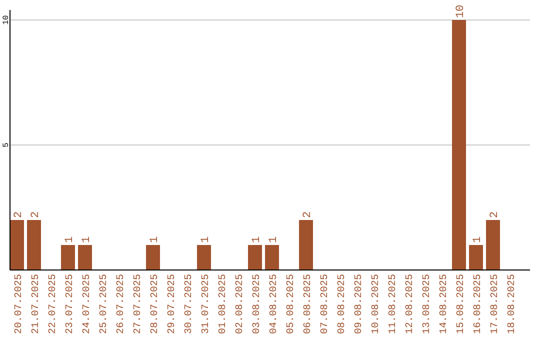 The width and height of the screenshot is (540, 340). What do you see at coordinates (19, 304) in the screenshot?
I see `x-tick-label: 20.07.2025` at bounding box center [19, 304].